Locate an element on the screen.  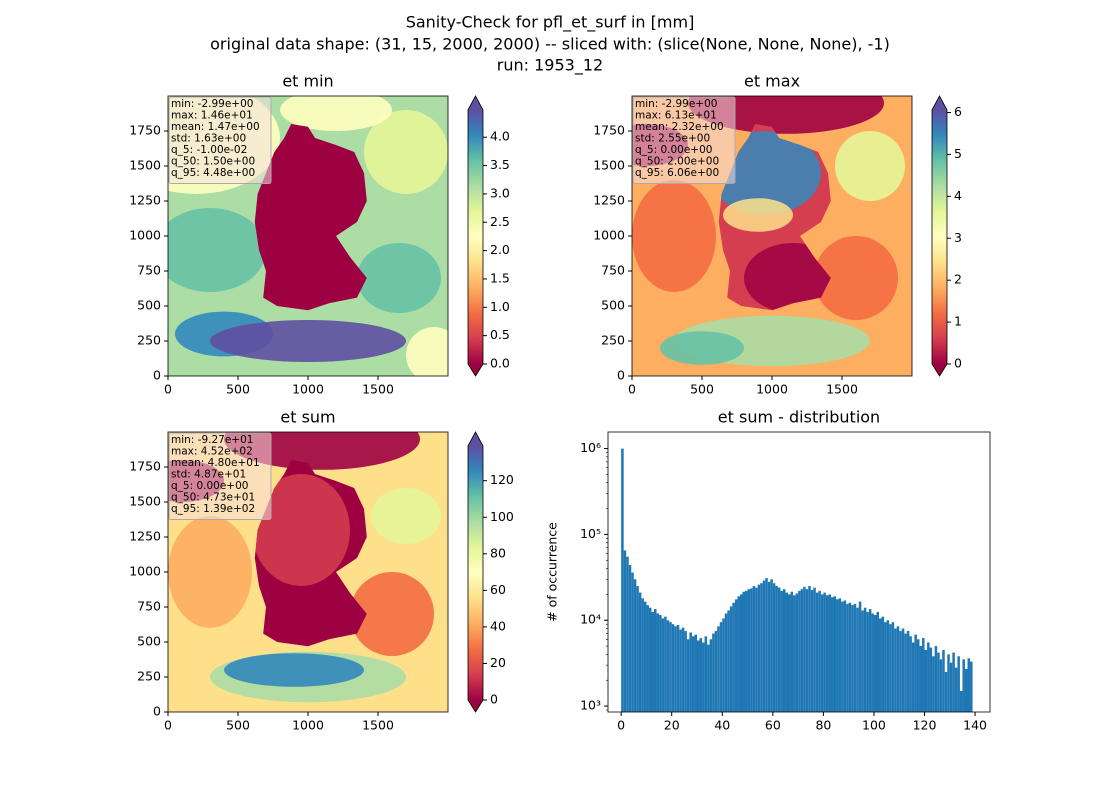
stats-text: q_95: 1.39e+02 is located at coordinates (213, 509).